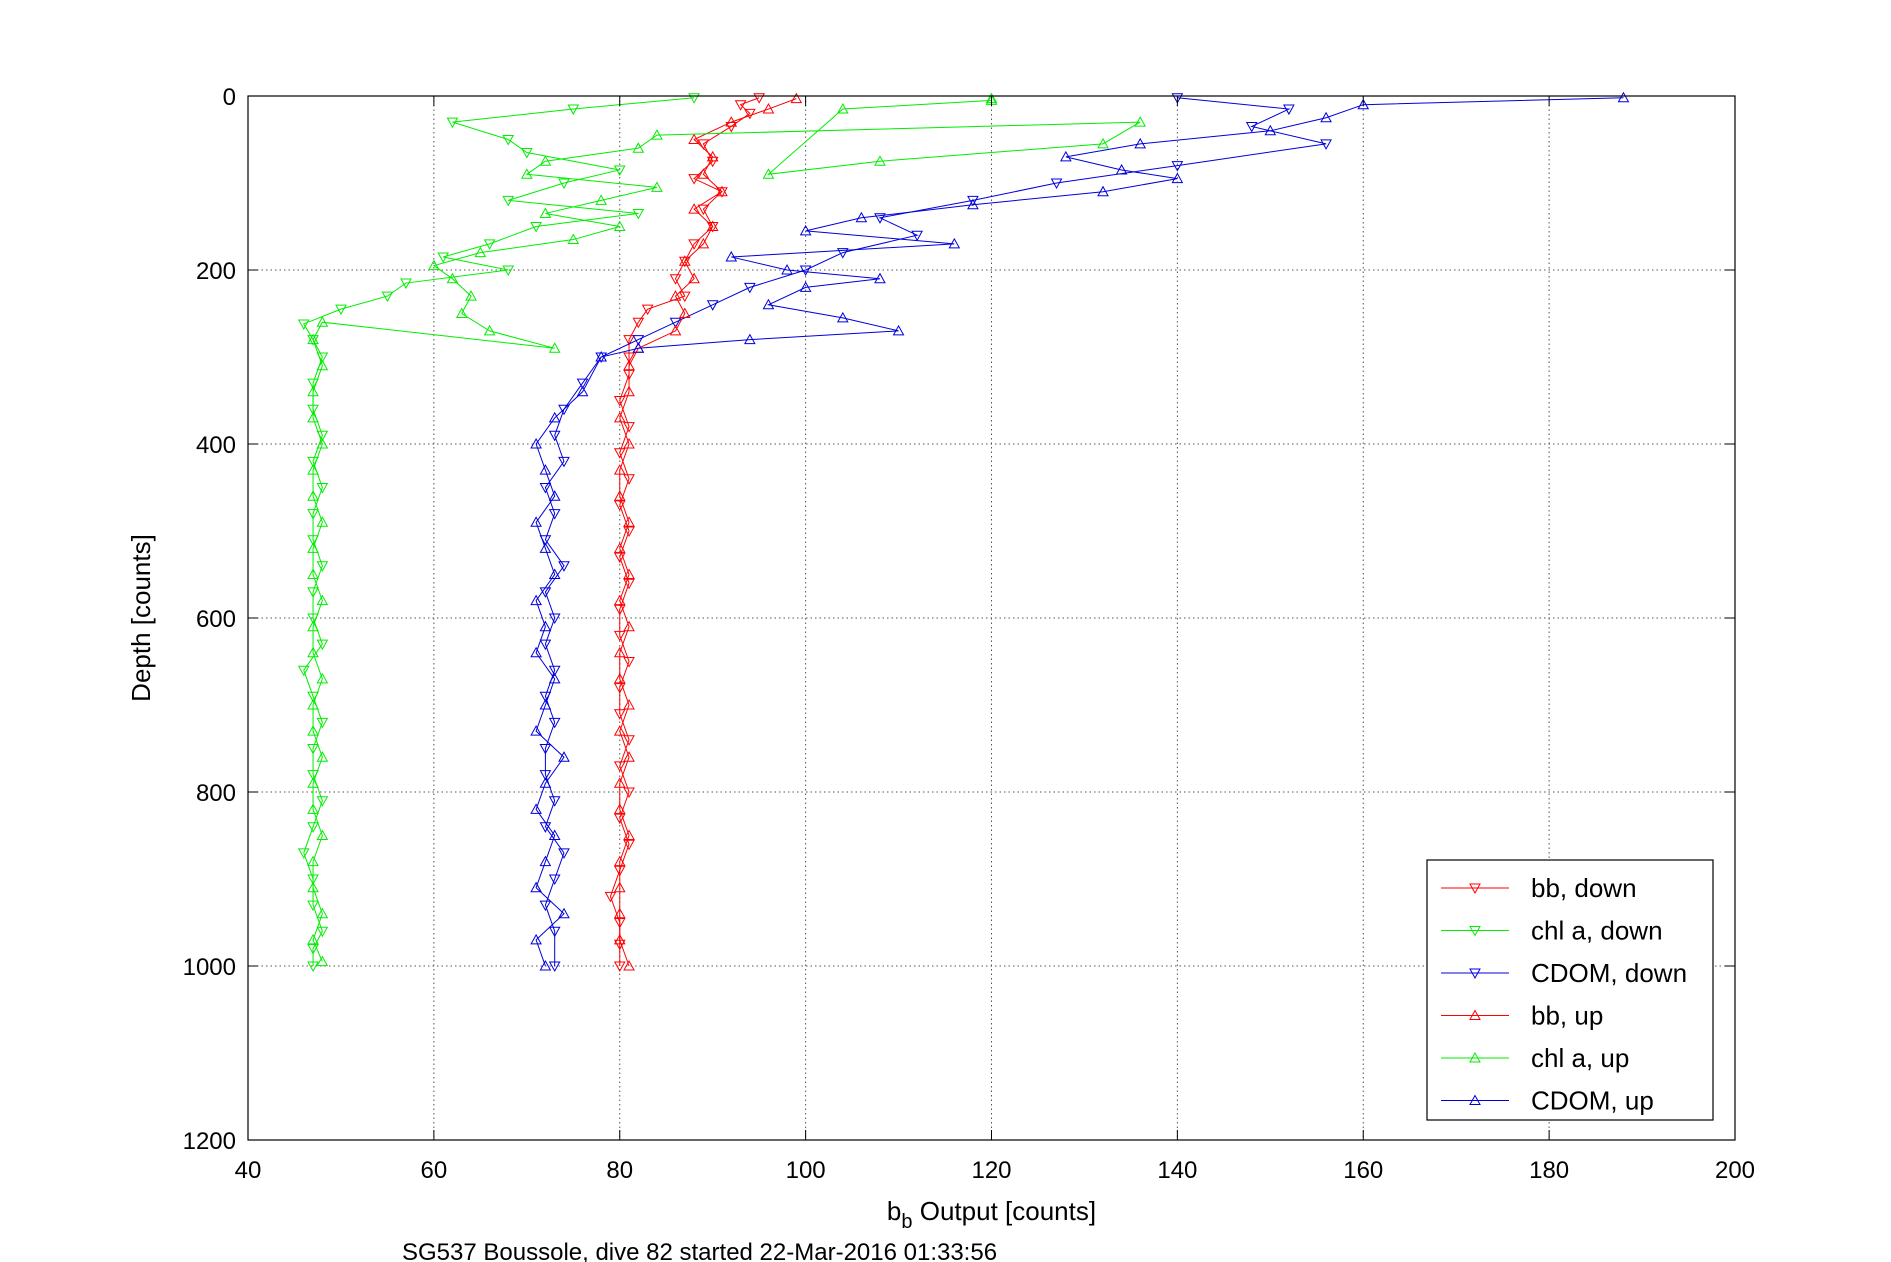 The width and height of the screenshot is (1891, 1262). I want to click on legend-label: CDOM, up, so click(1592, 1101).